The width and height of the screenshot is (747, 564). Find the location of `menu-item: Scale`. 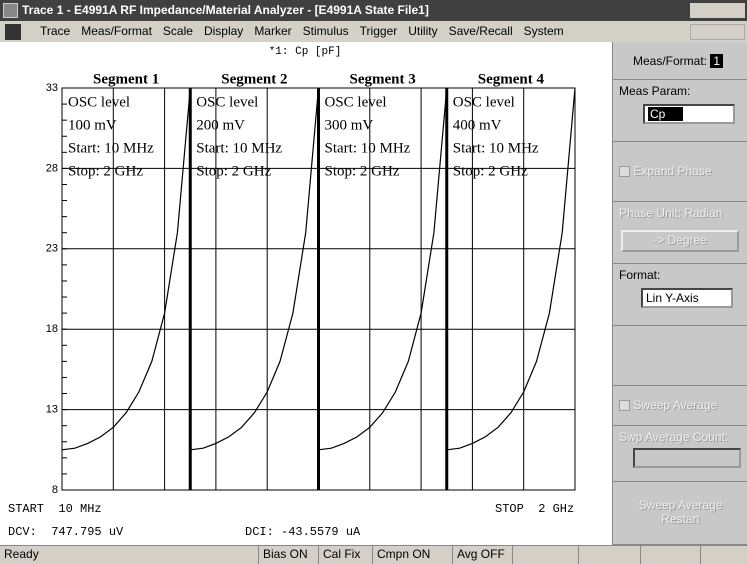

menu-item: Scale is located at coordinates (177, 31).